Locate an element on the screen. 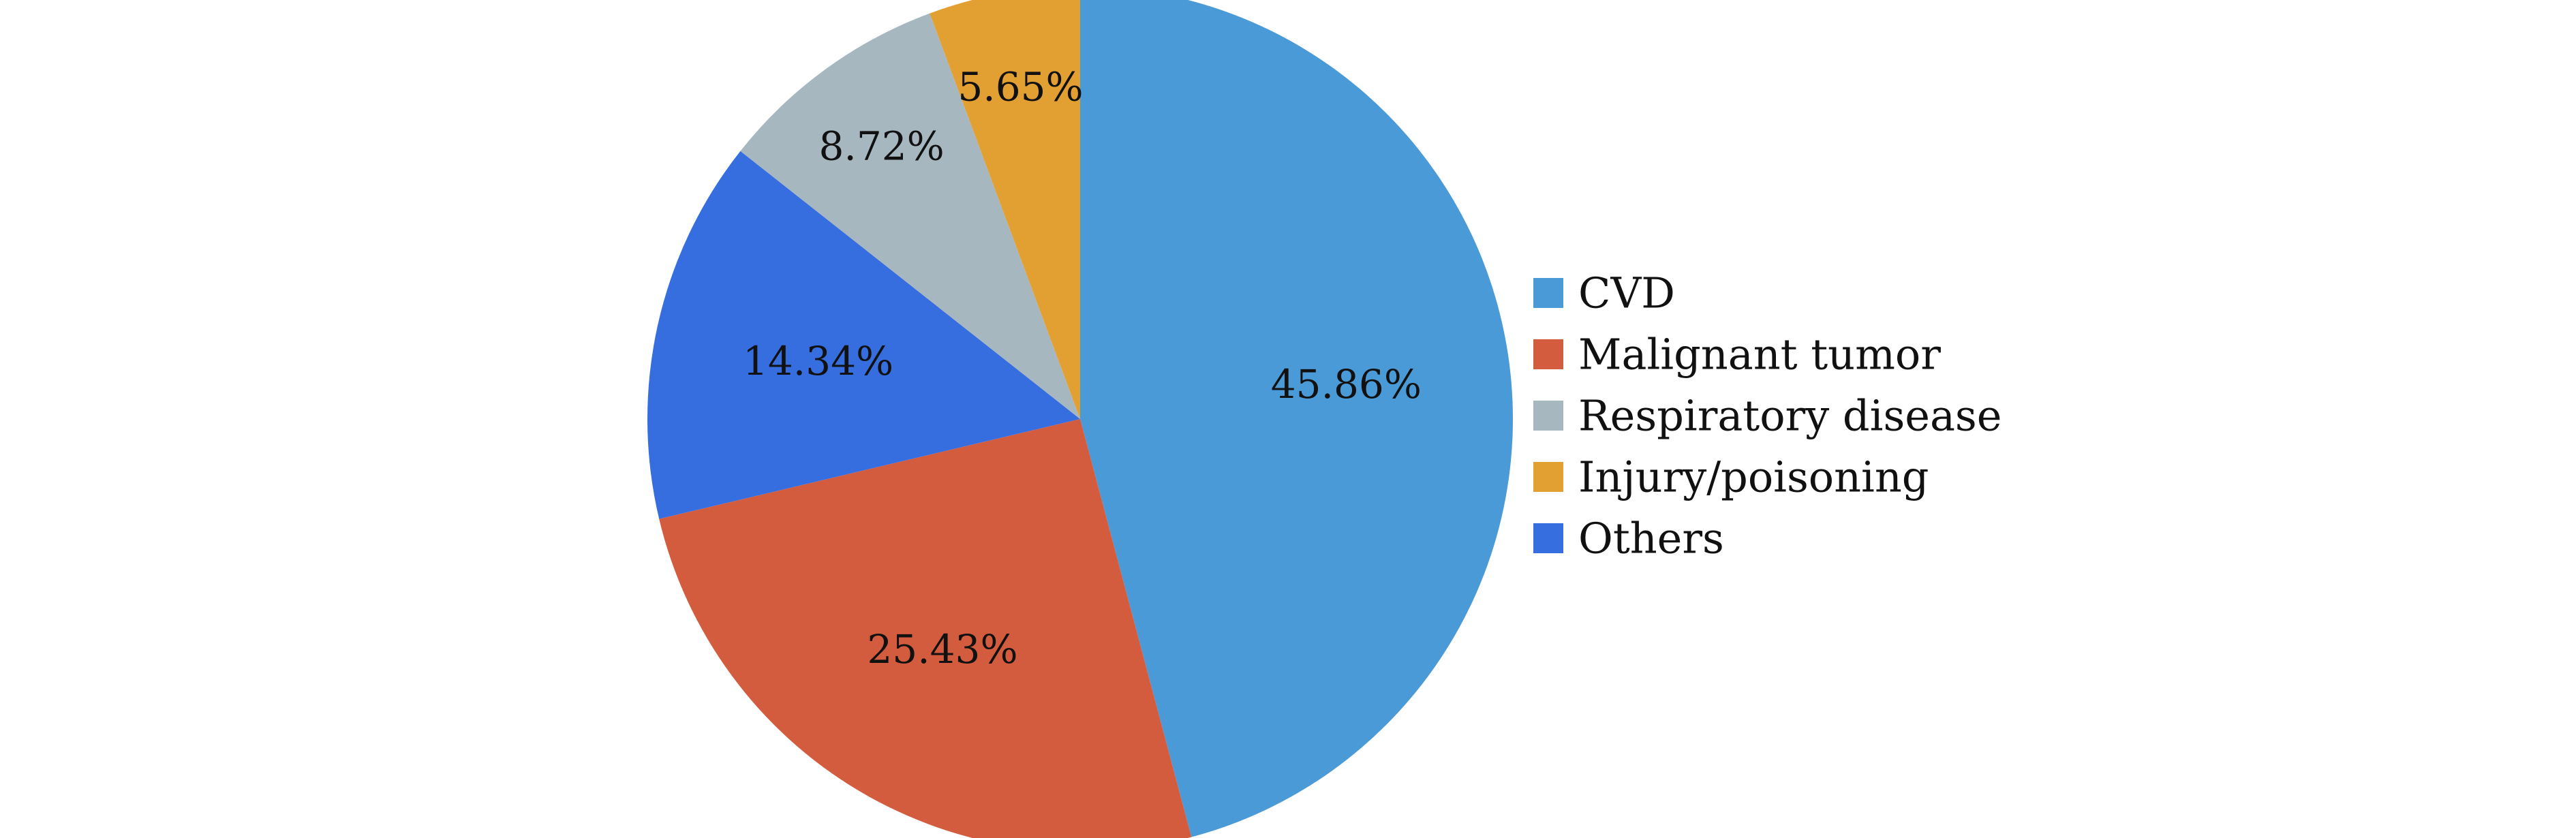  legend-label-others: Others is located at coordinates (1651, 538).